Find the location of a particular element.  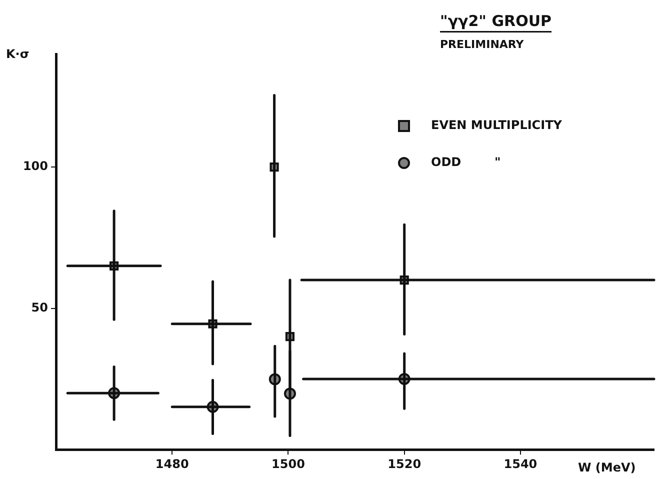

y-tick-label: 100 is located at coordinates (35, 166).